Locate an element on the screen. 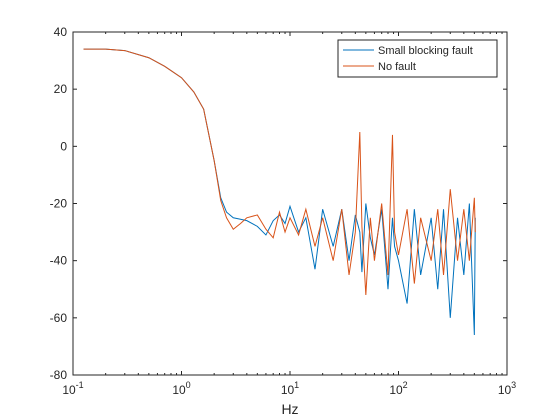 The height and width of the screenshot is (420, 560). x-tick-label: 10² is located at coordinates (398, 388).